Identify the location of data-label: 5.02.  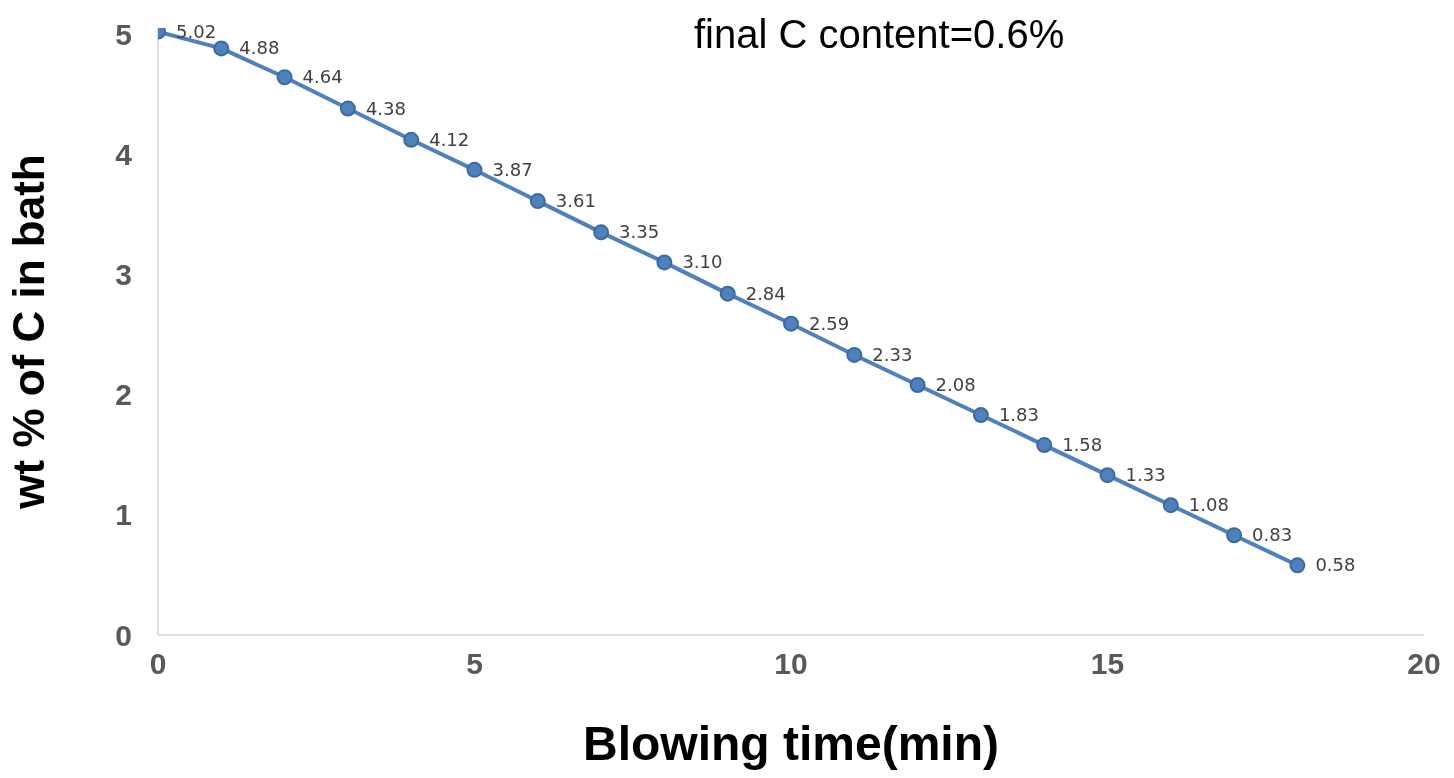
(196, 31).